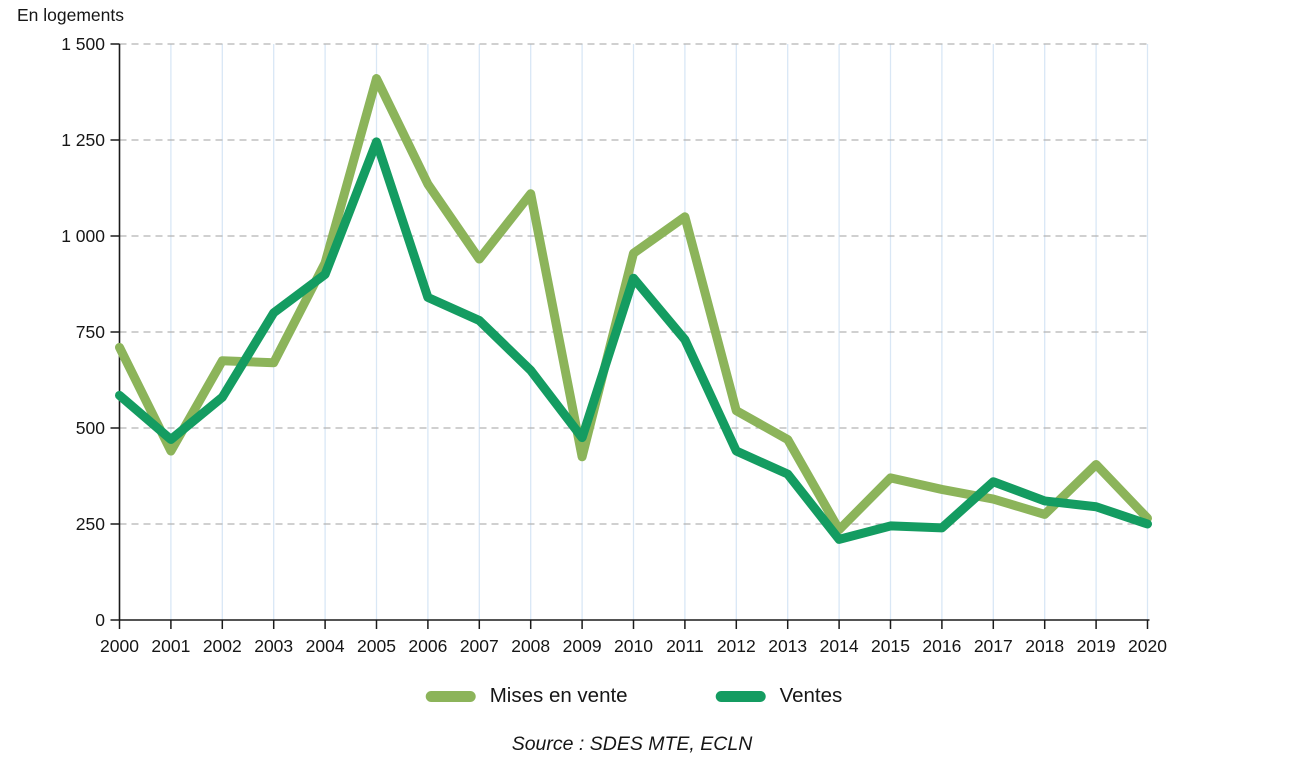  Describe the element at coordinates (90, 524) in the screenshot. I see `y-axis-tick-label: 250` at that location.